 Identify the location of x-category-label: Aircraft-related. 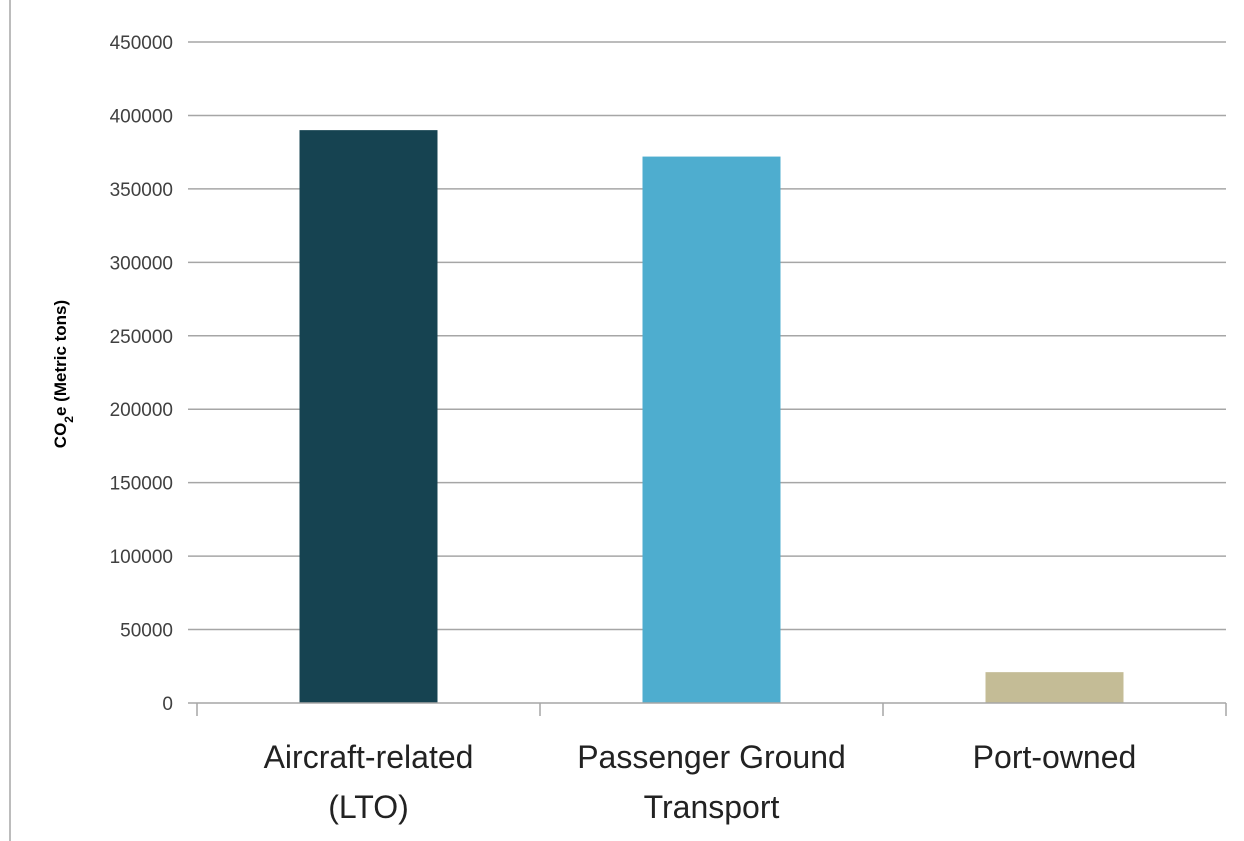
(369, 757).